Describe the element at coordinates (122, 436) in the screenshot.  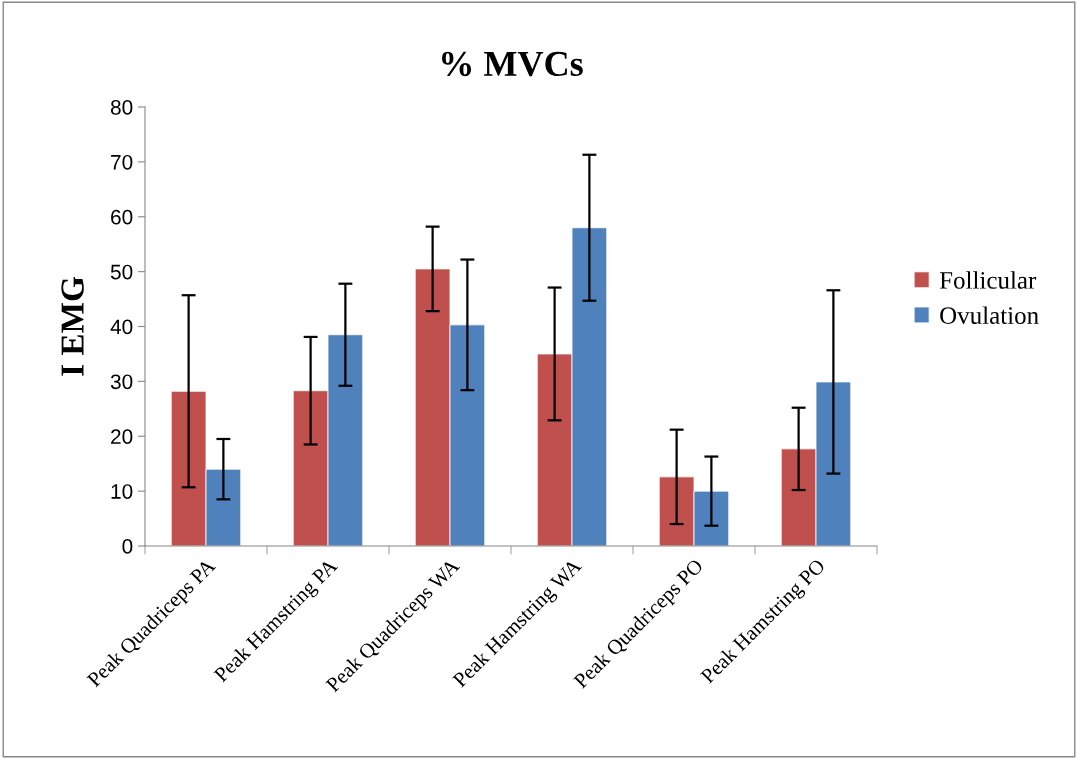
I see `y-tick-label: 20` at that location.